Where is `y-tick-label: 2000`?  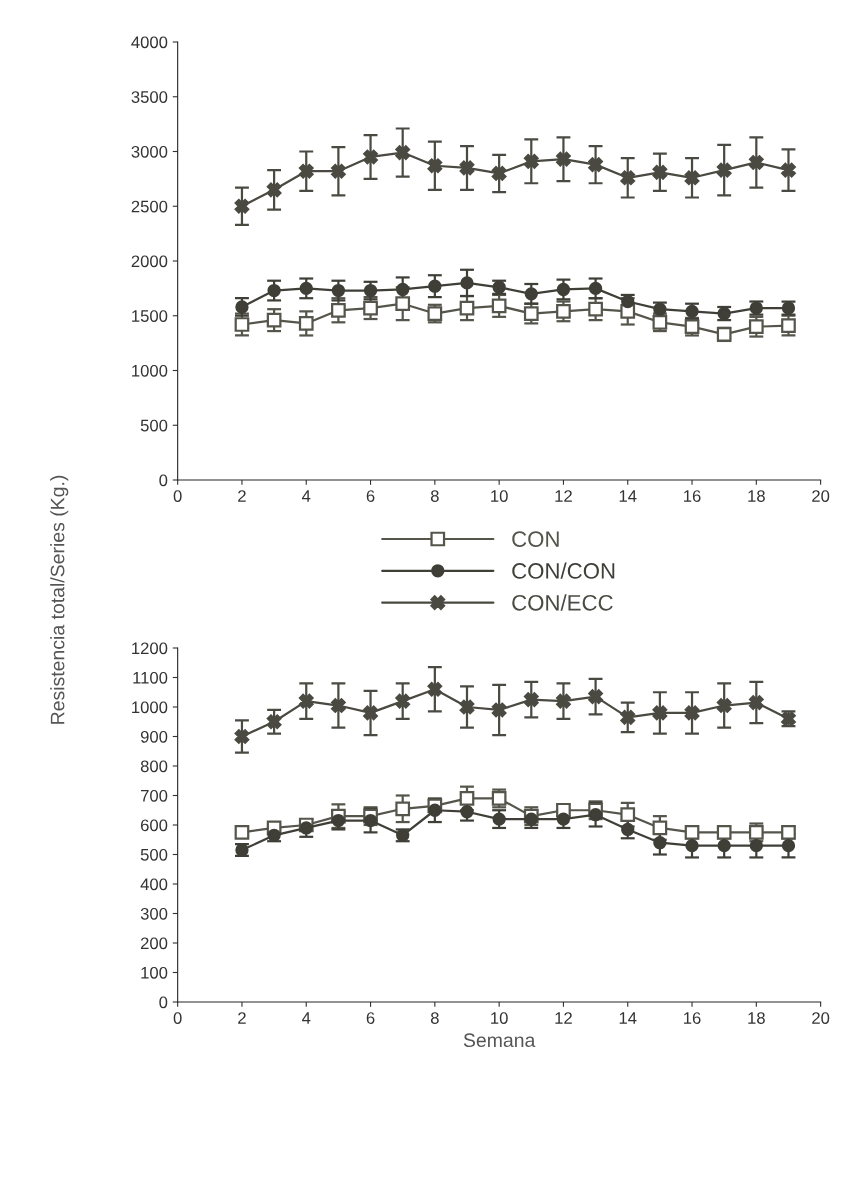 y-tick-label: 2000 is located at coordinates (149, 261).